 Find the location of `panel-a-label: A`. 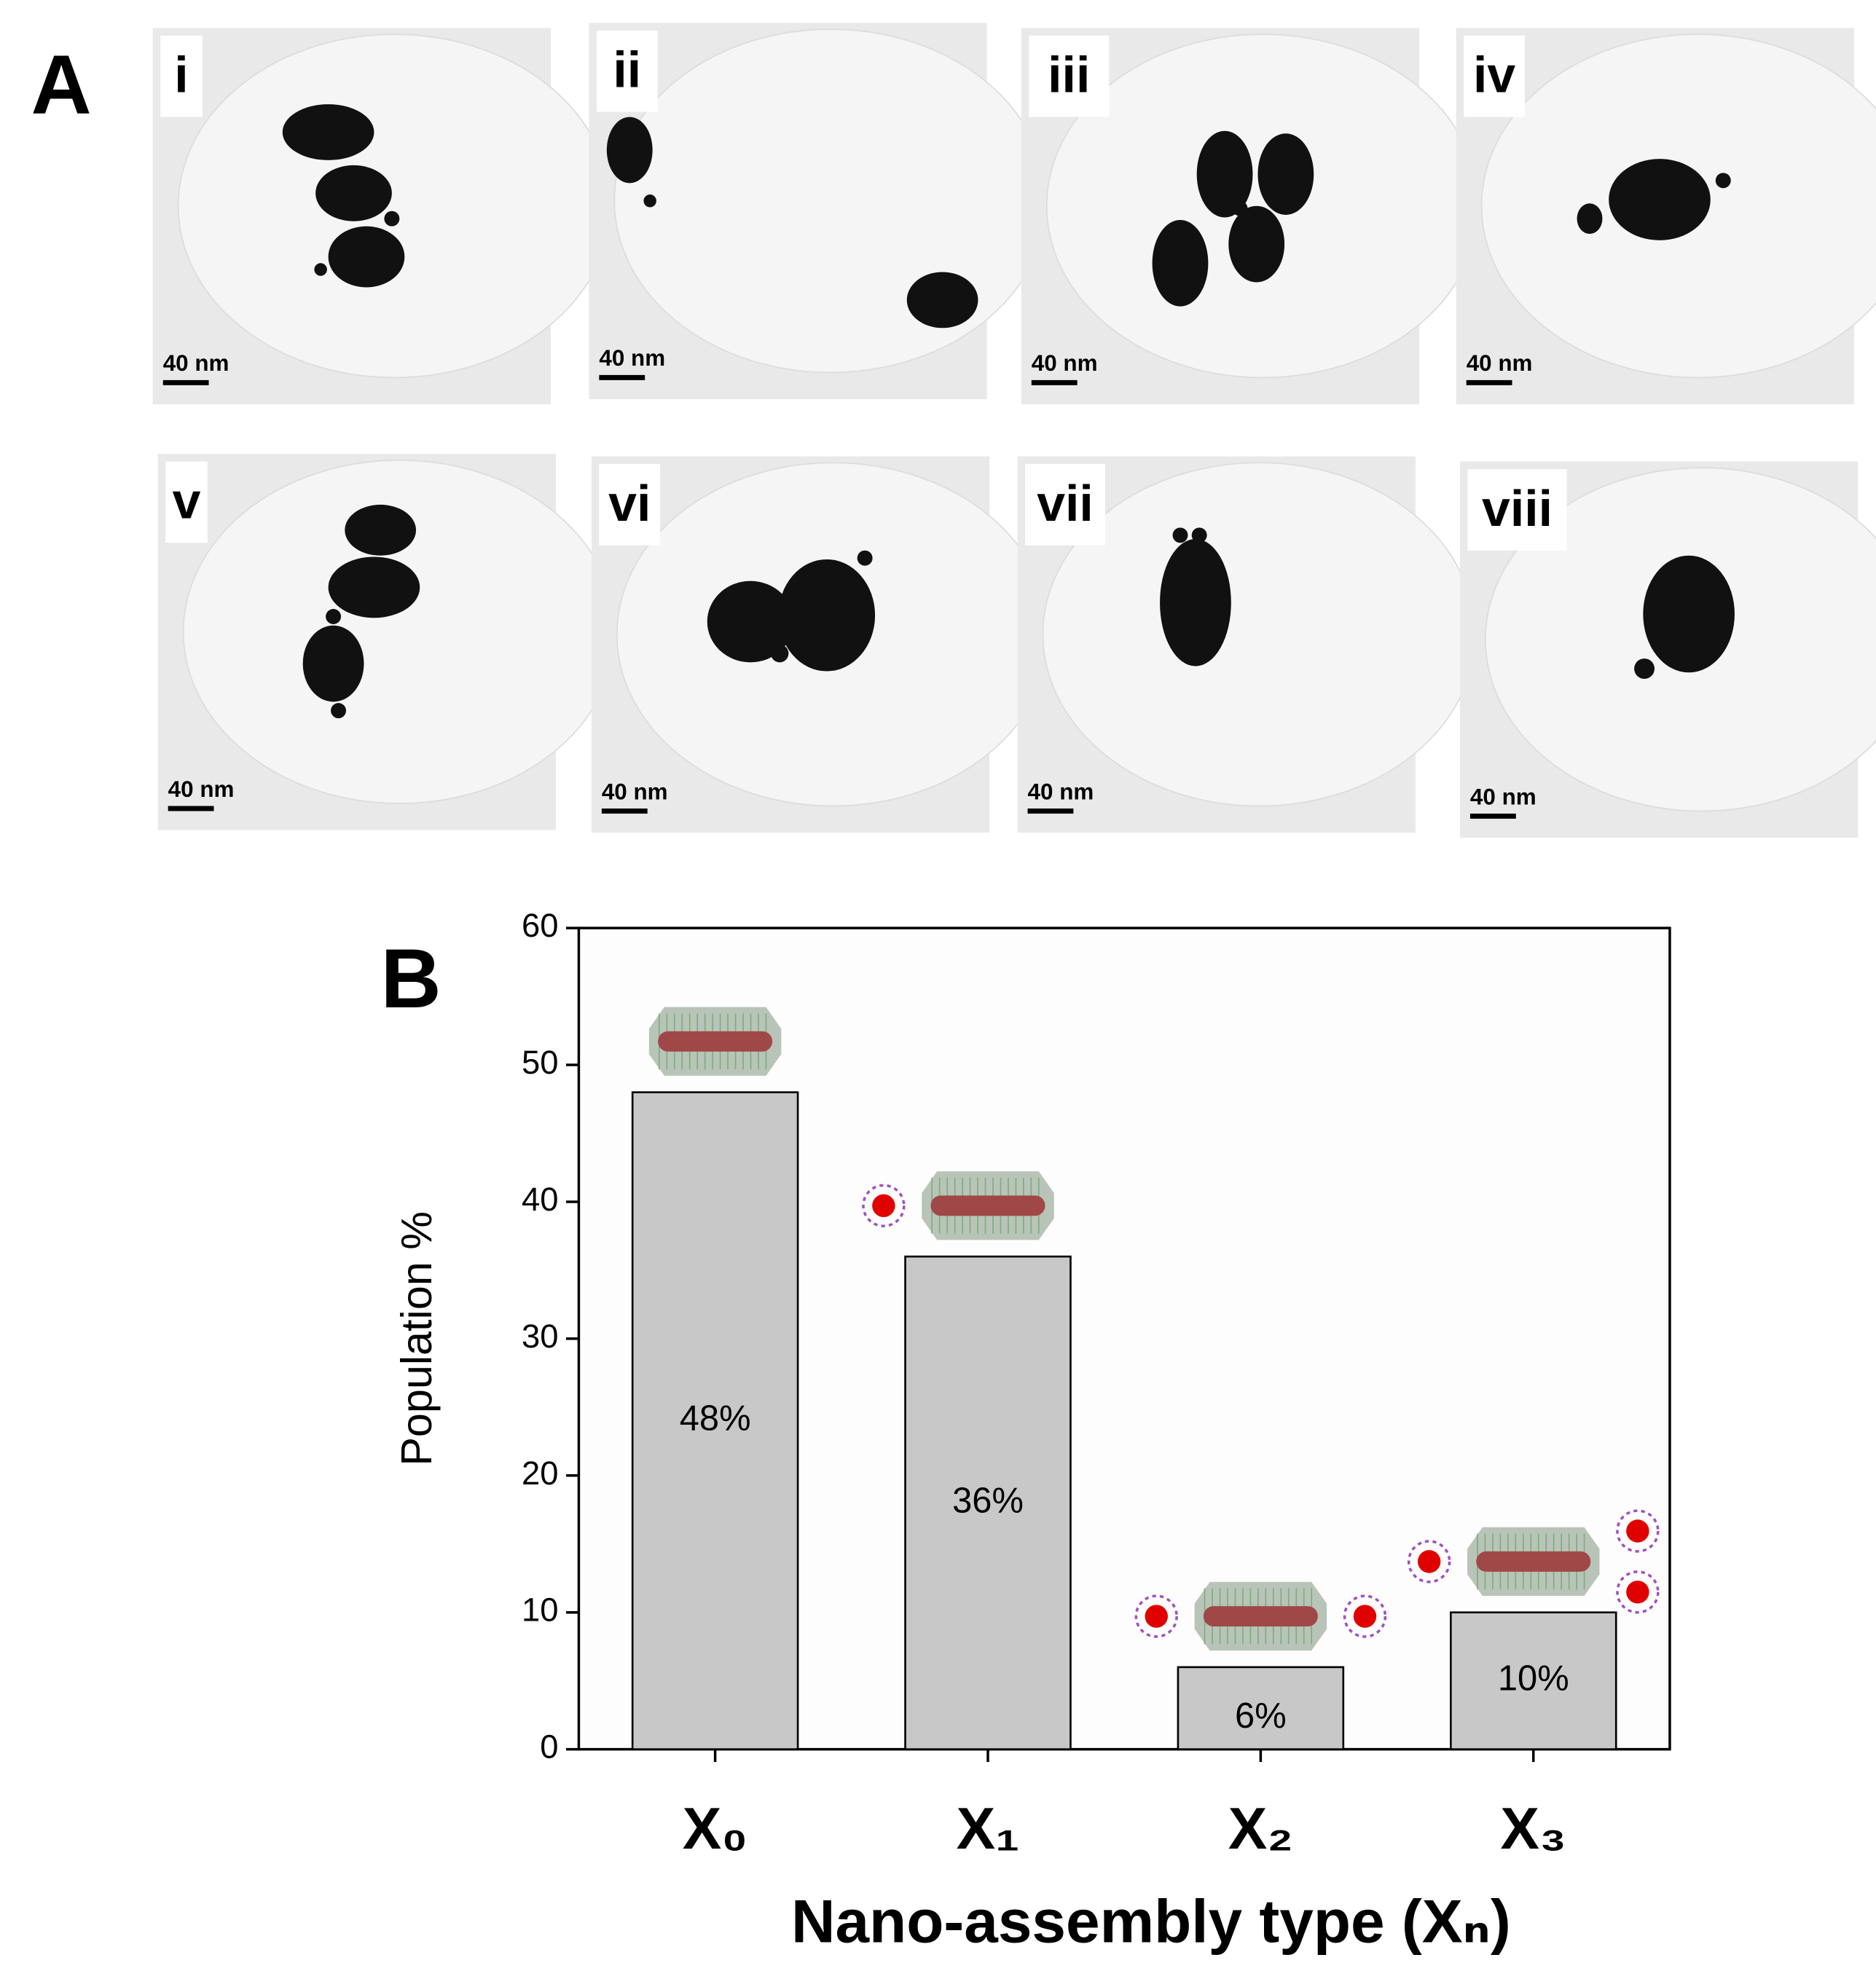

panel-a-label: A is located at coordinates (61, 85).